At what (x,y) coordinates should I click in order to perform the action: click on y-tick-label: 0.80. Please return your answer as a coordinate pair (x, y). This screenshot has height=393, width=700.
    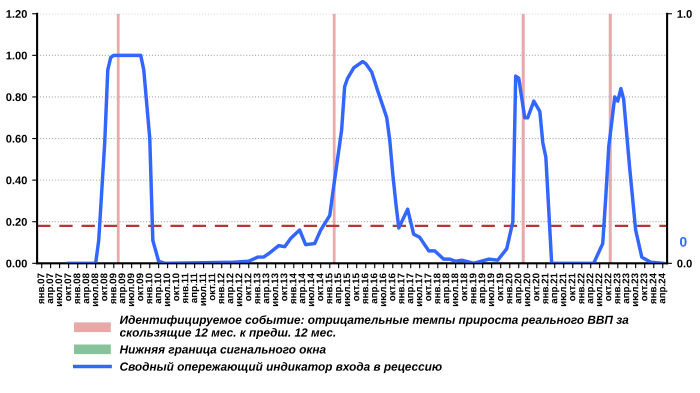
    Looking at the image, I should click on (16, 97).